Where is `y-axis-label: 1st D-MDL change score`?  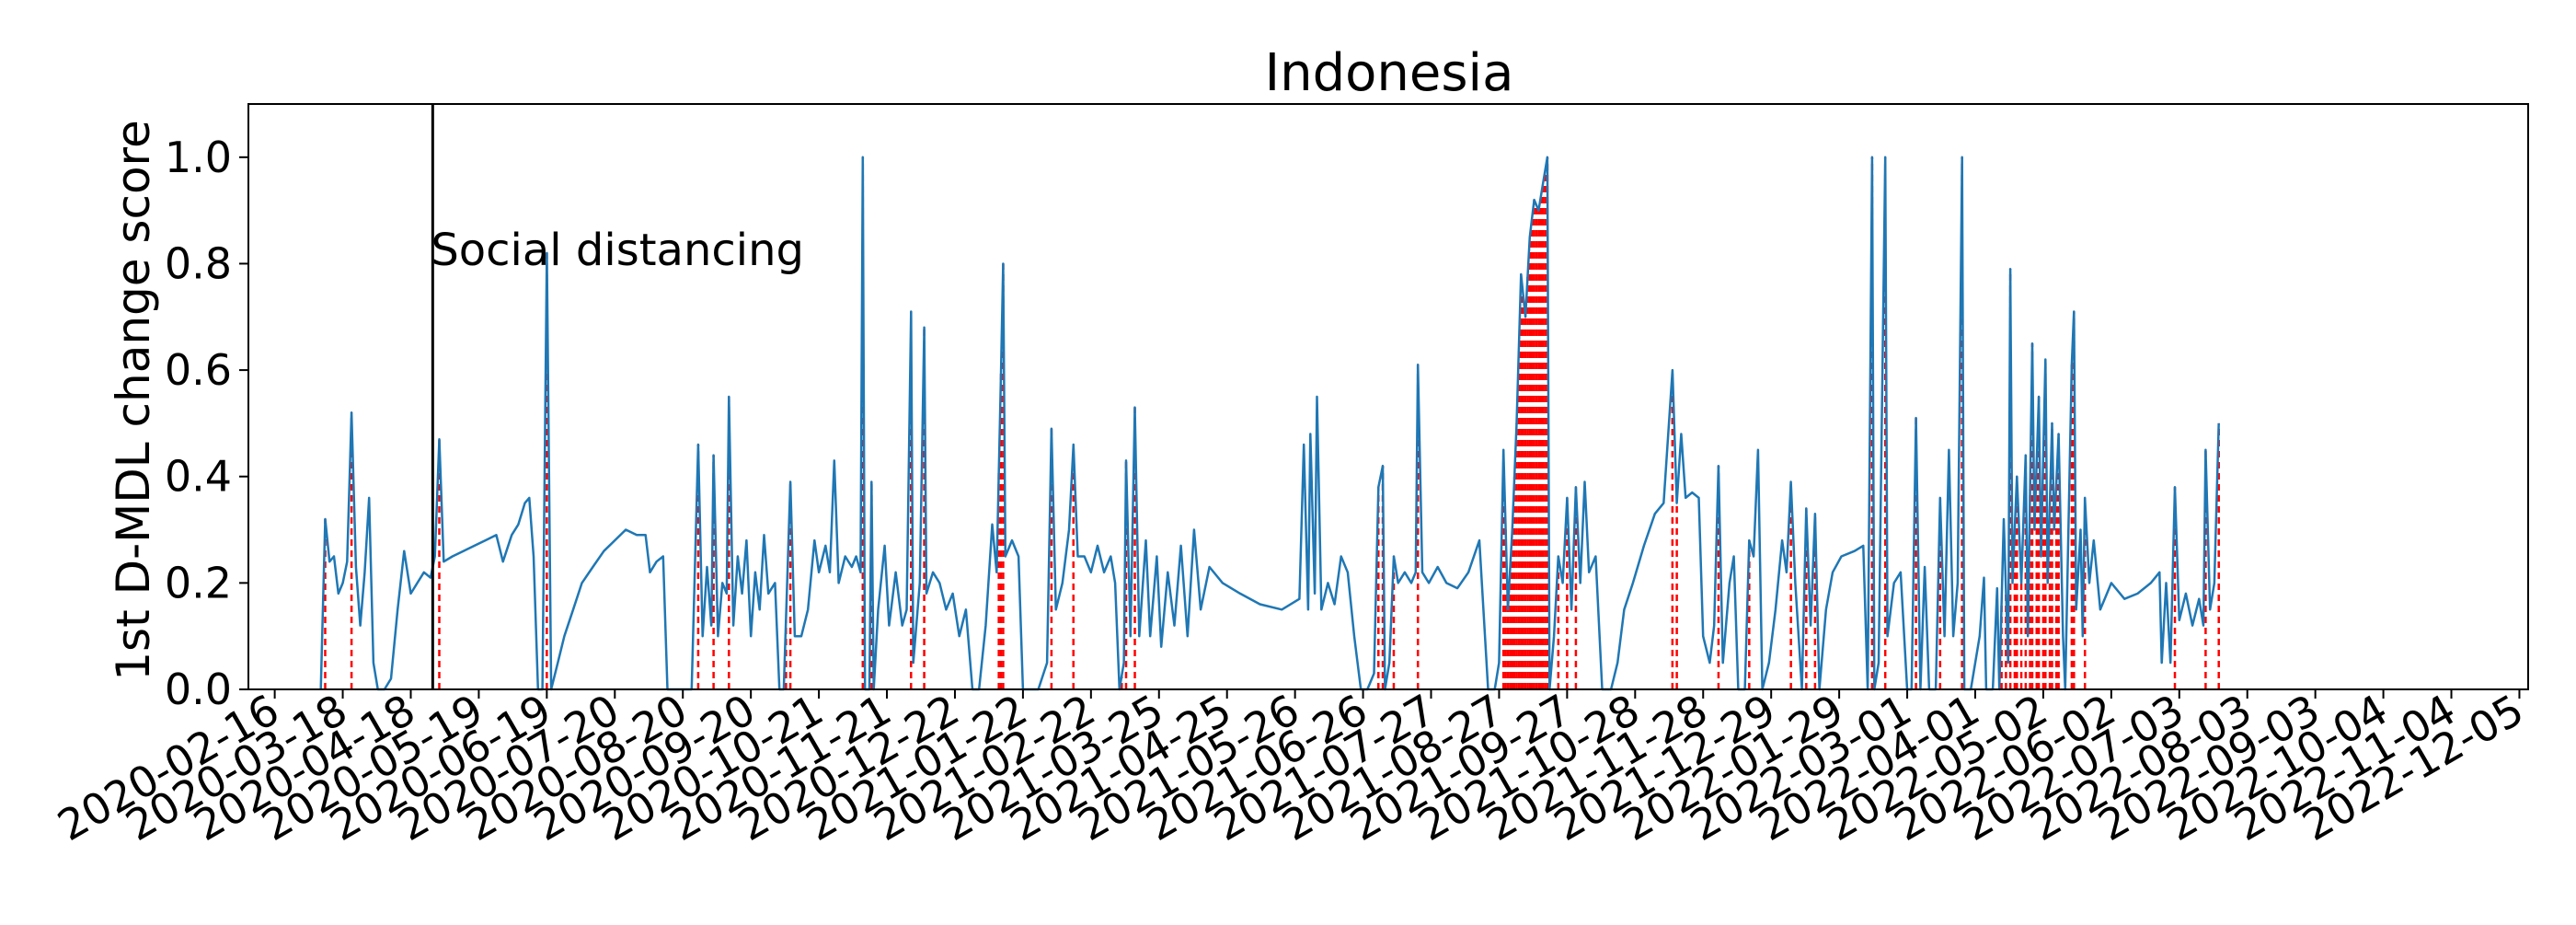 y-axis-label: 1st D-MDL change score is located at coordinates (133, 400).